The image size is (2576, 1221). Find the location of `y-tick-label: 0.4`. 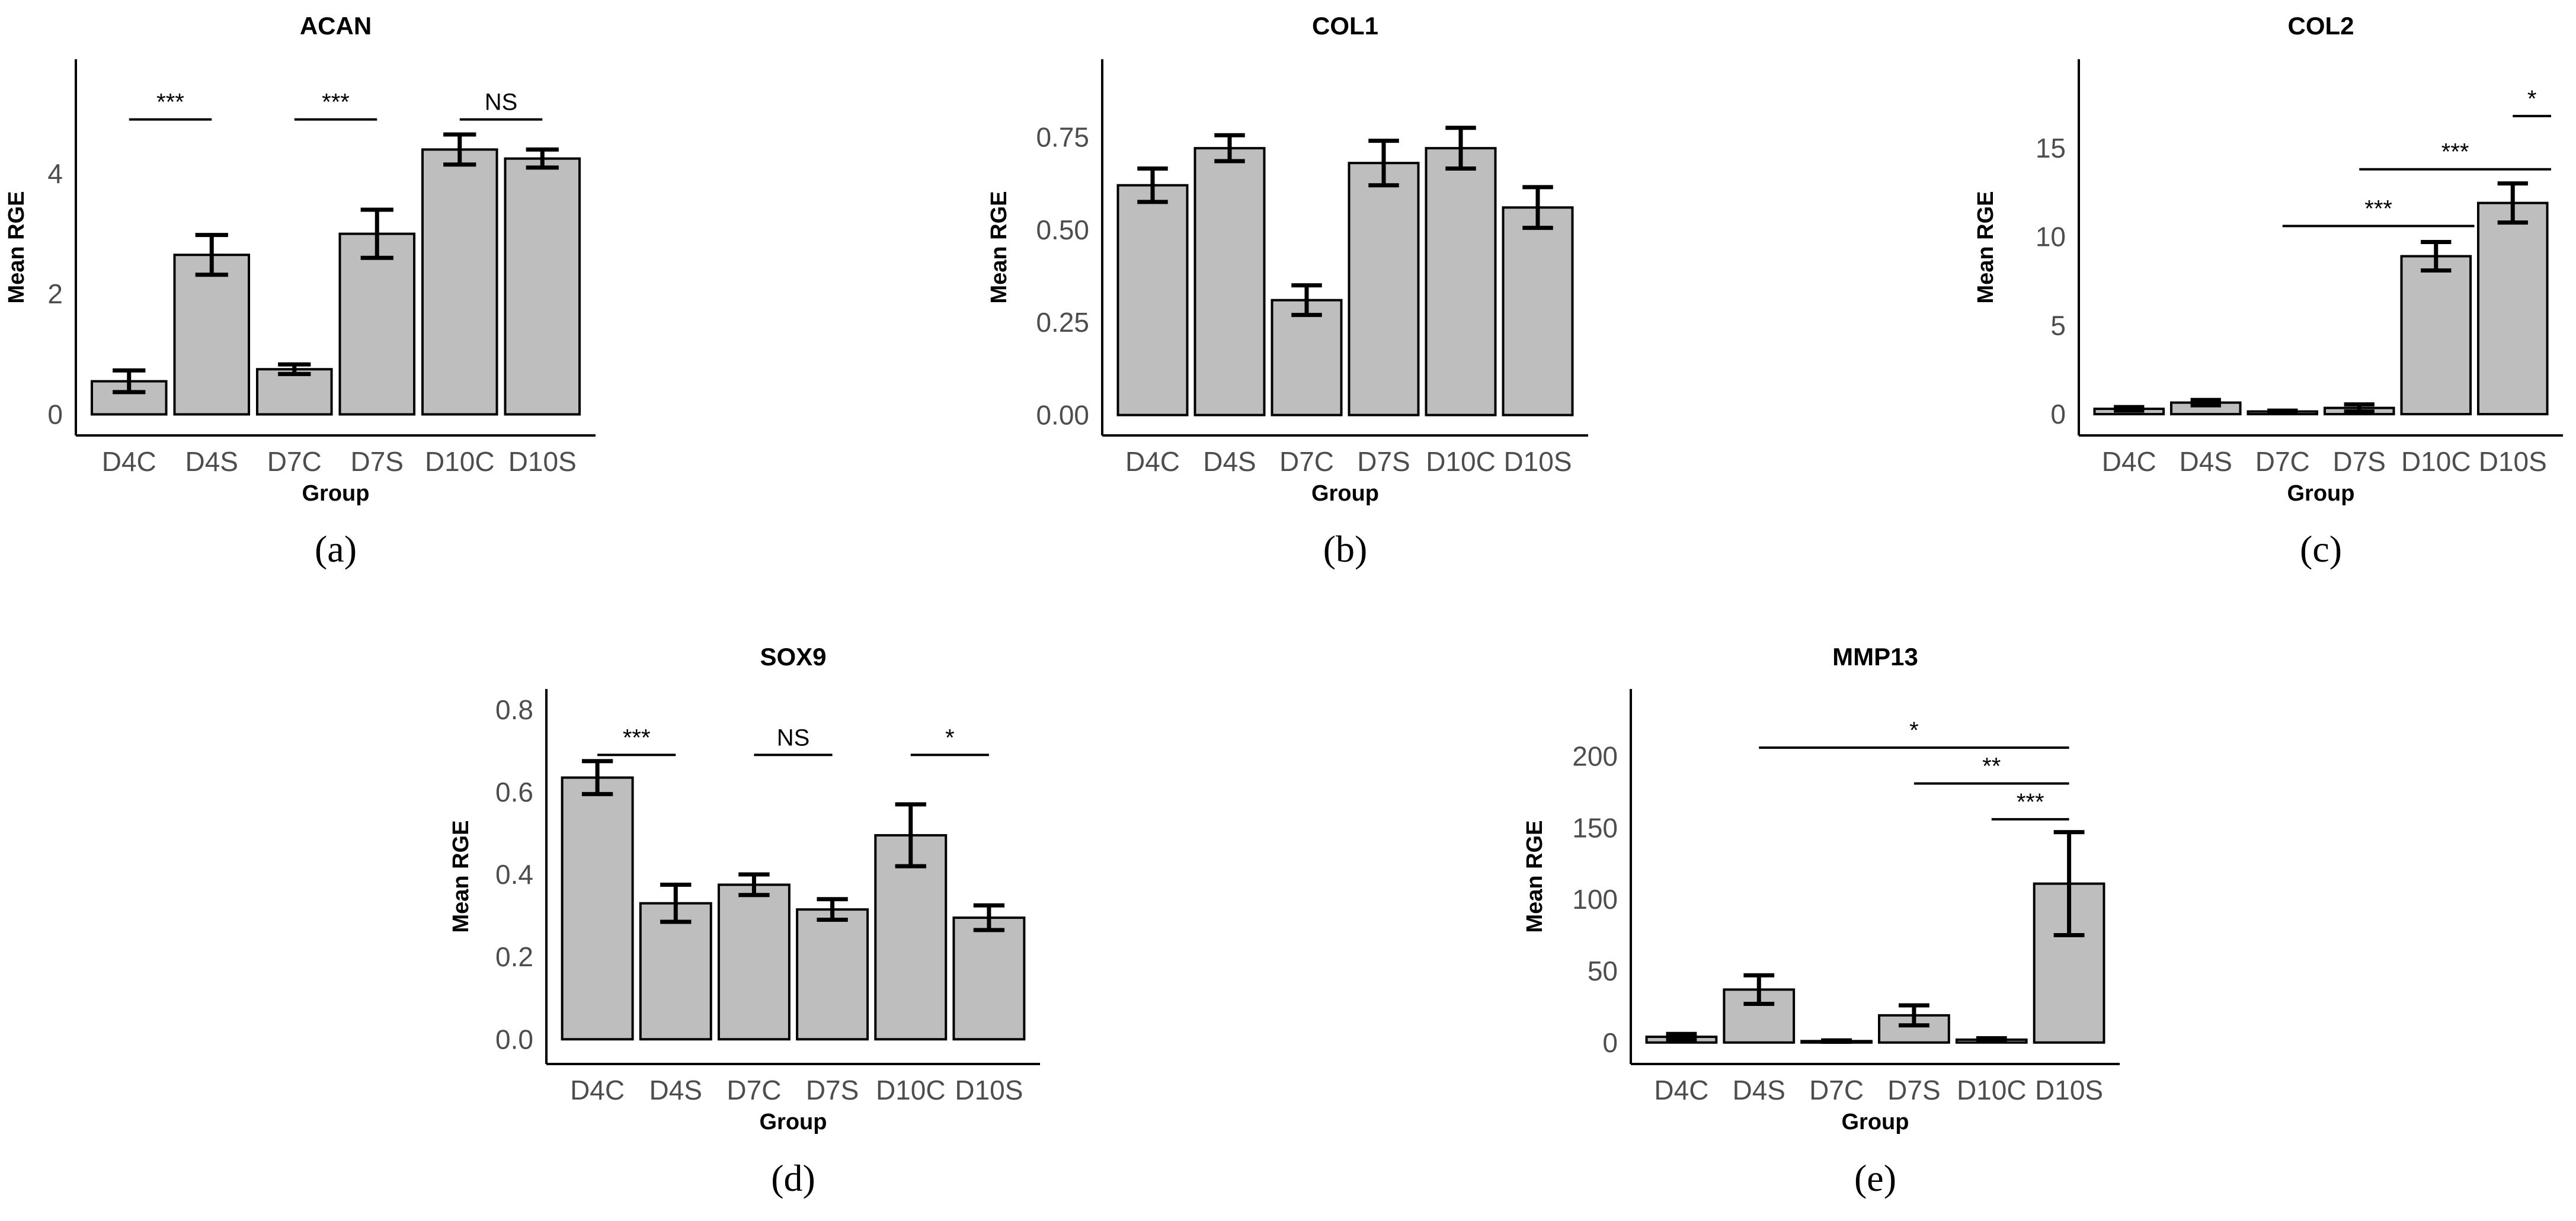

y-tick-label: 0.4 is located at coordinates (514, 874).